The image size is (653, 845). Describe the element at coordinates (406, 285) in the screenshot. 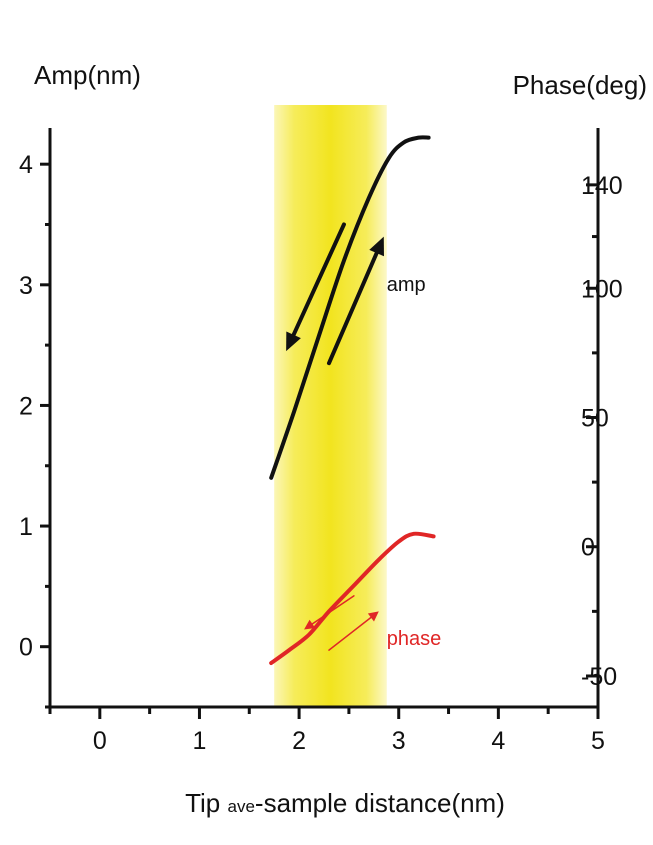

I see `annotation-amp: amp` at that location.